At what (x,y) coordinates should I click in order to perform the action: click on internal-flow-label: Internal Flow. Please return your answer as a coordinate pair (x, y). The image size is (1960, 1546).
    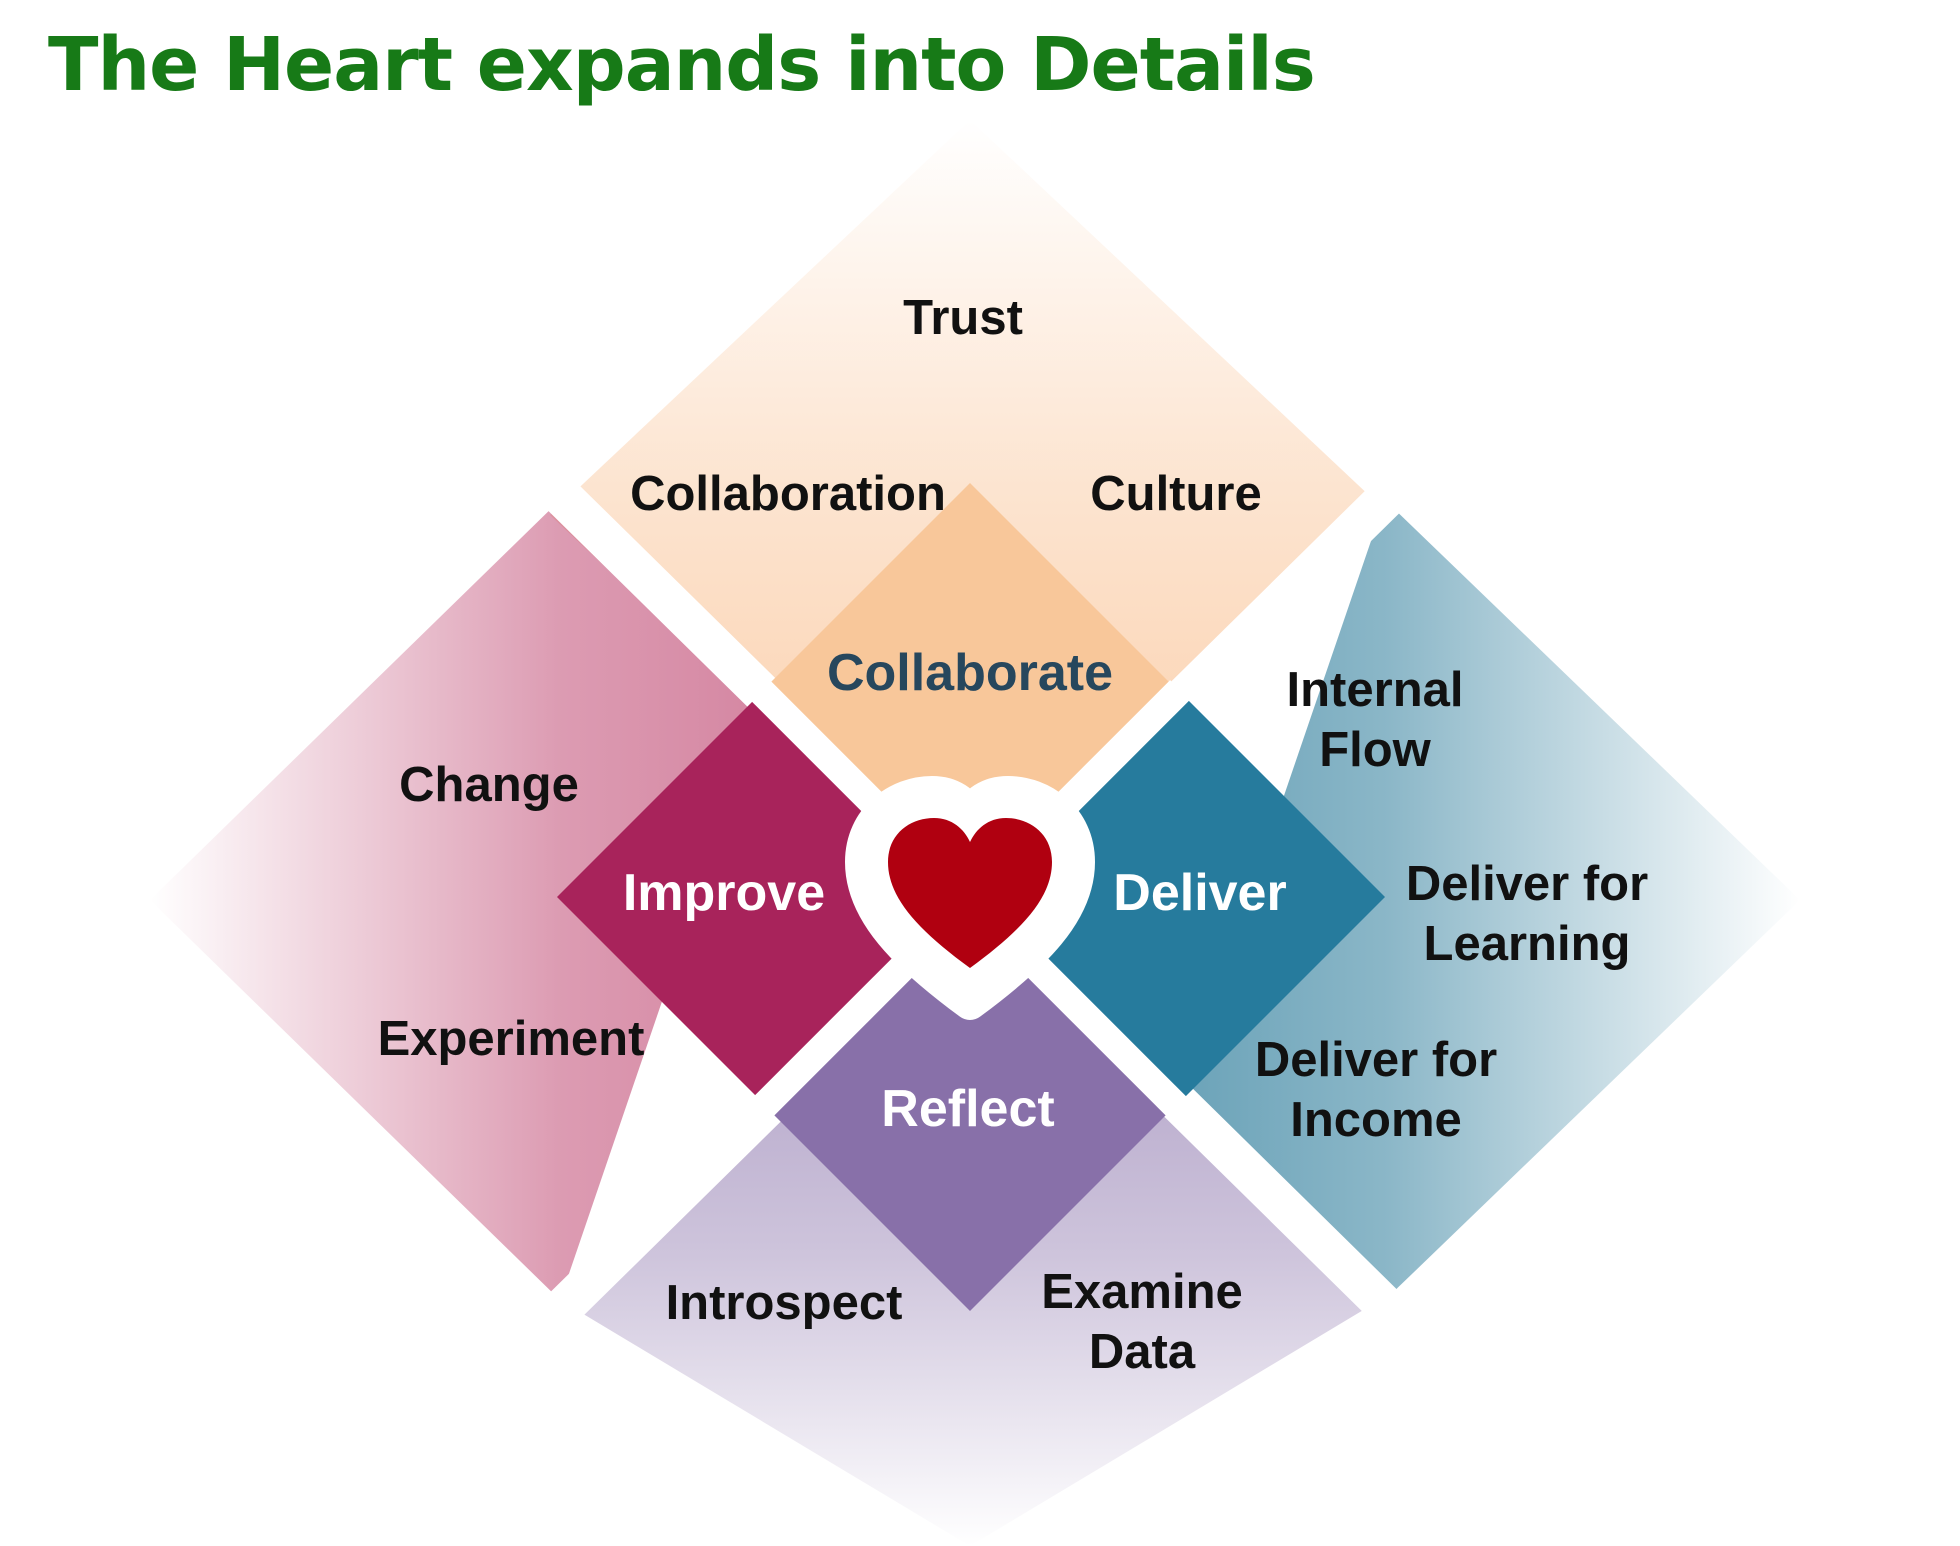
    Looking at the image, I should click on (1375, 720).